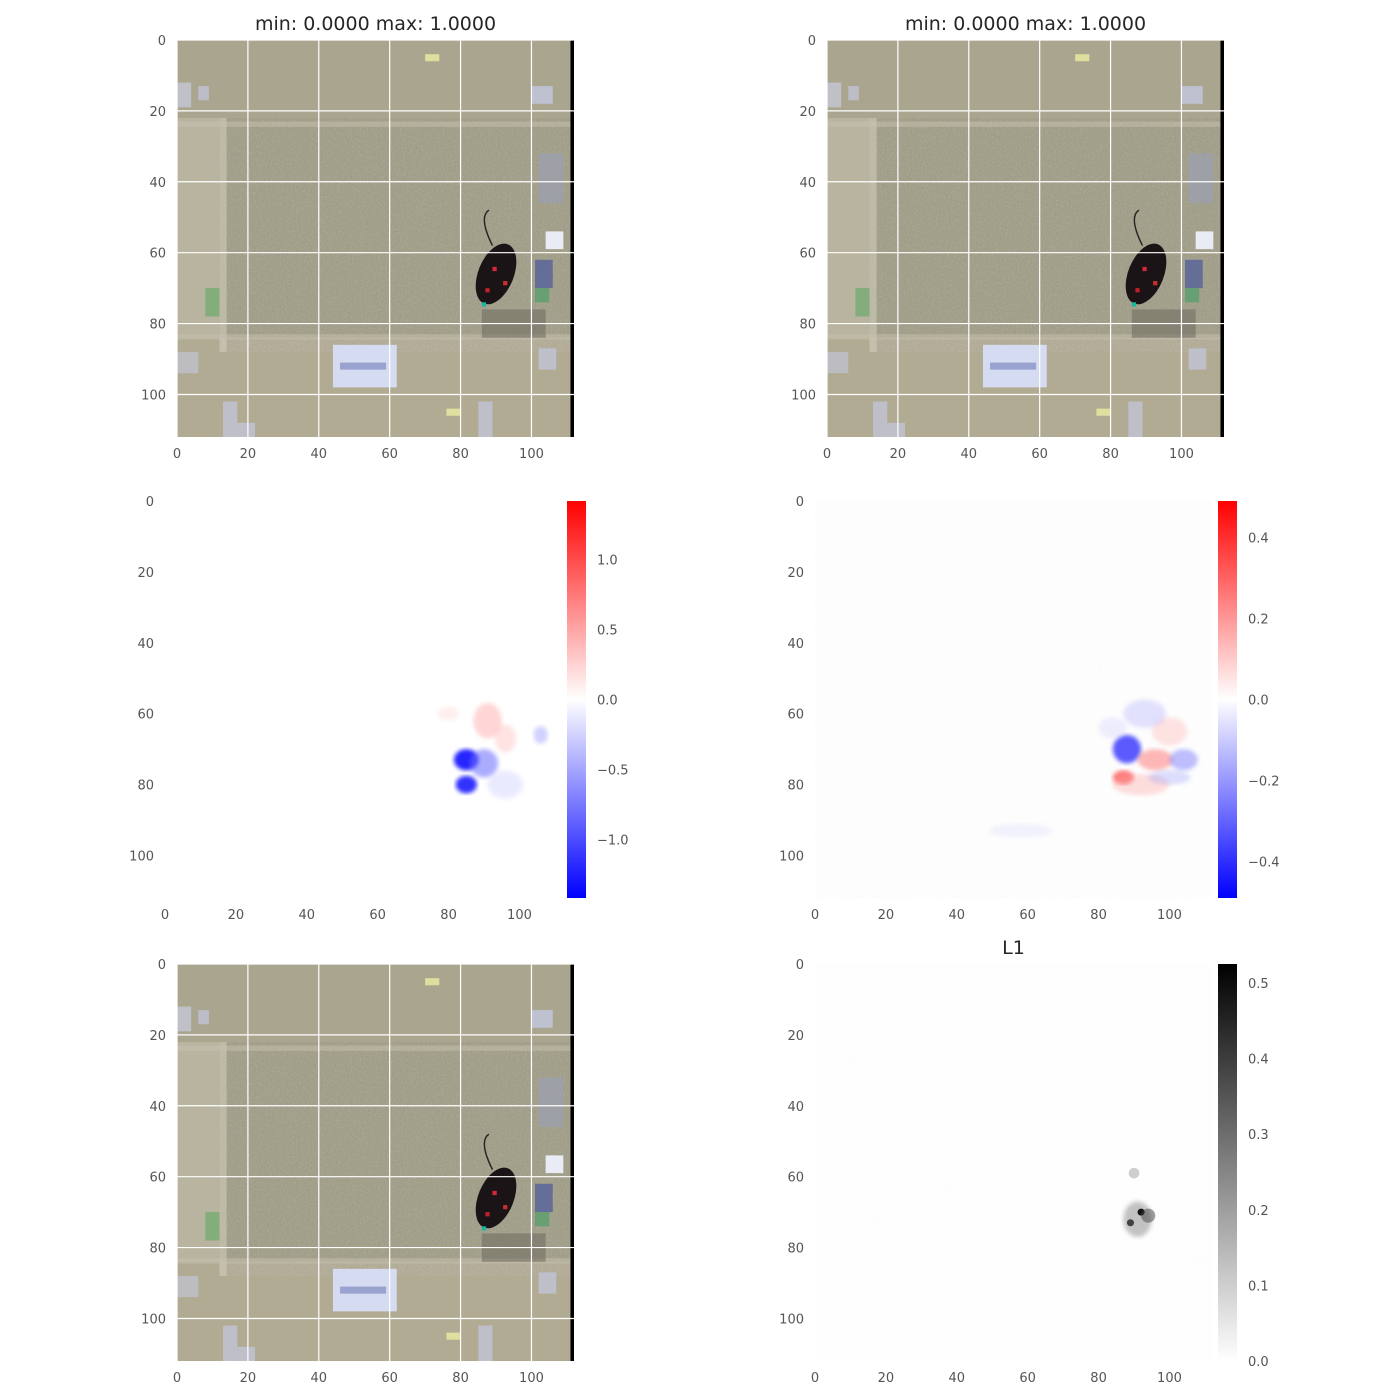 This screenshot has width=1400, height=1400. I want to click on colorbar-tick-label: 1.0, so click(607, 561).